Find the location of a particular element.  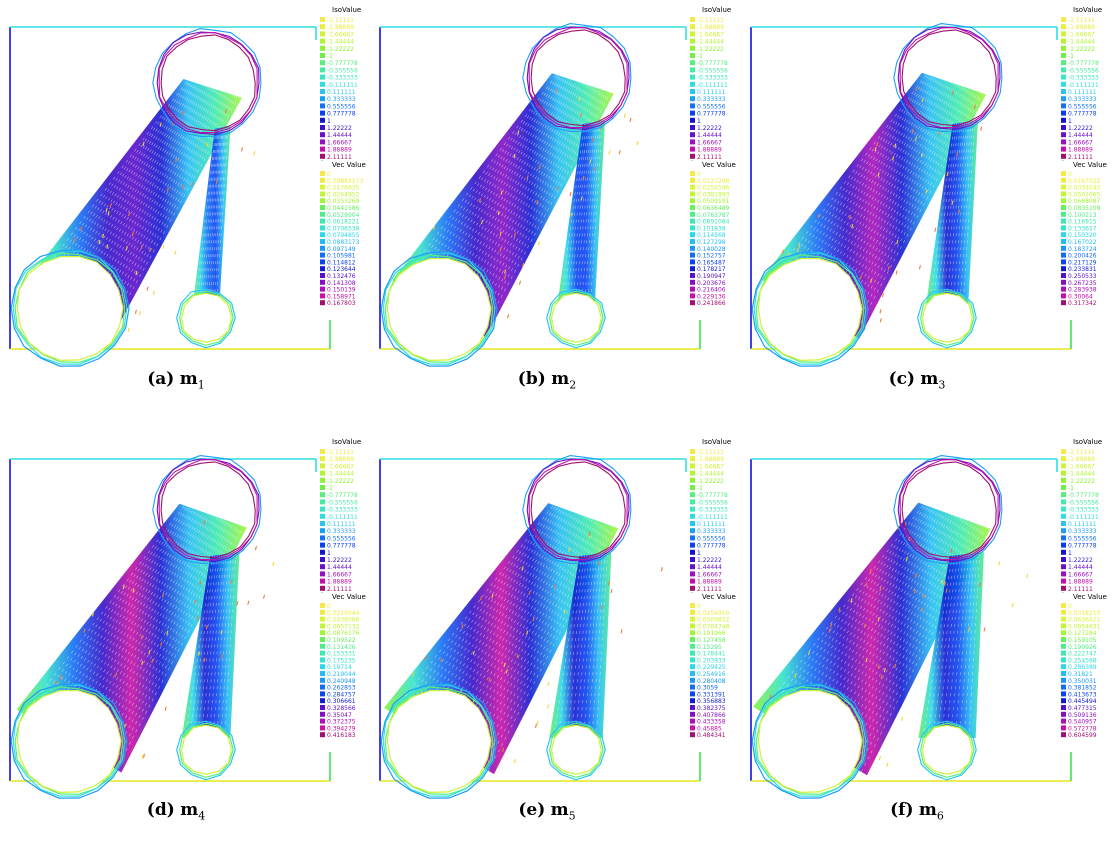

svg-text: 0.159105 is located at coordinates (1082, 640).